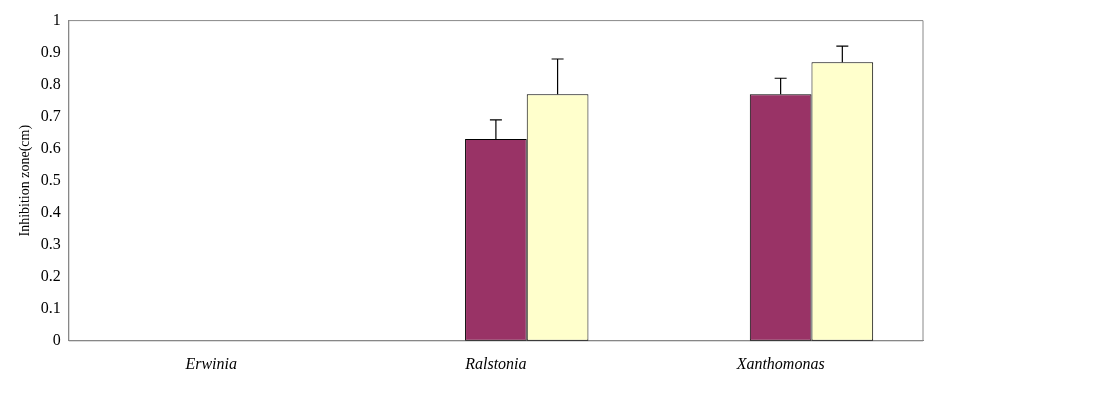 The width and height of the screenshot is (1111, 403). Describe the element at coordinates (50, 275) in the screenshot. I see `y-tick-label: 0.2` at that location.